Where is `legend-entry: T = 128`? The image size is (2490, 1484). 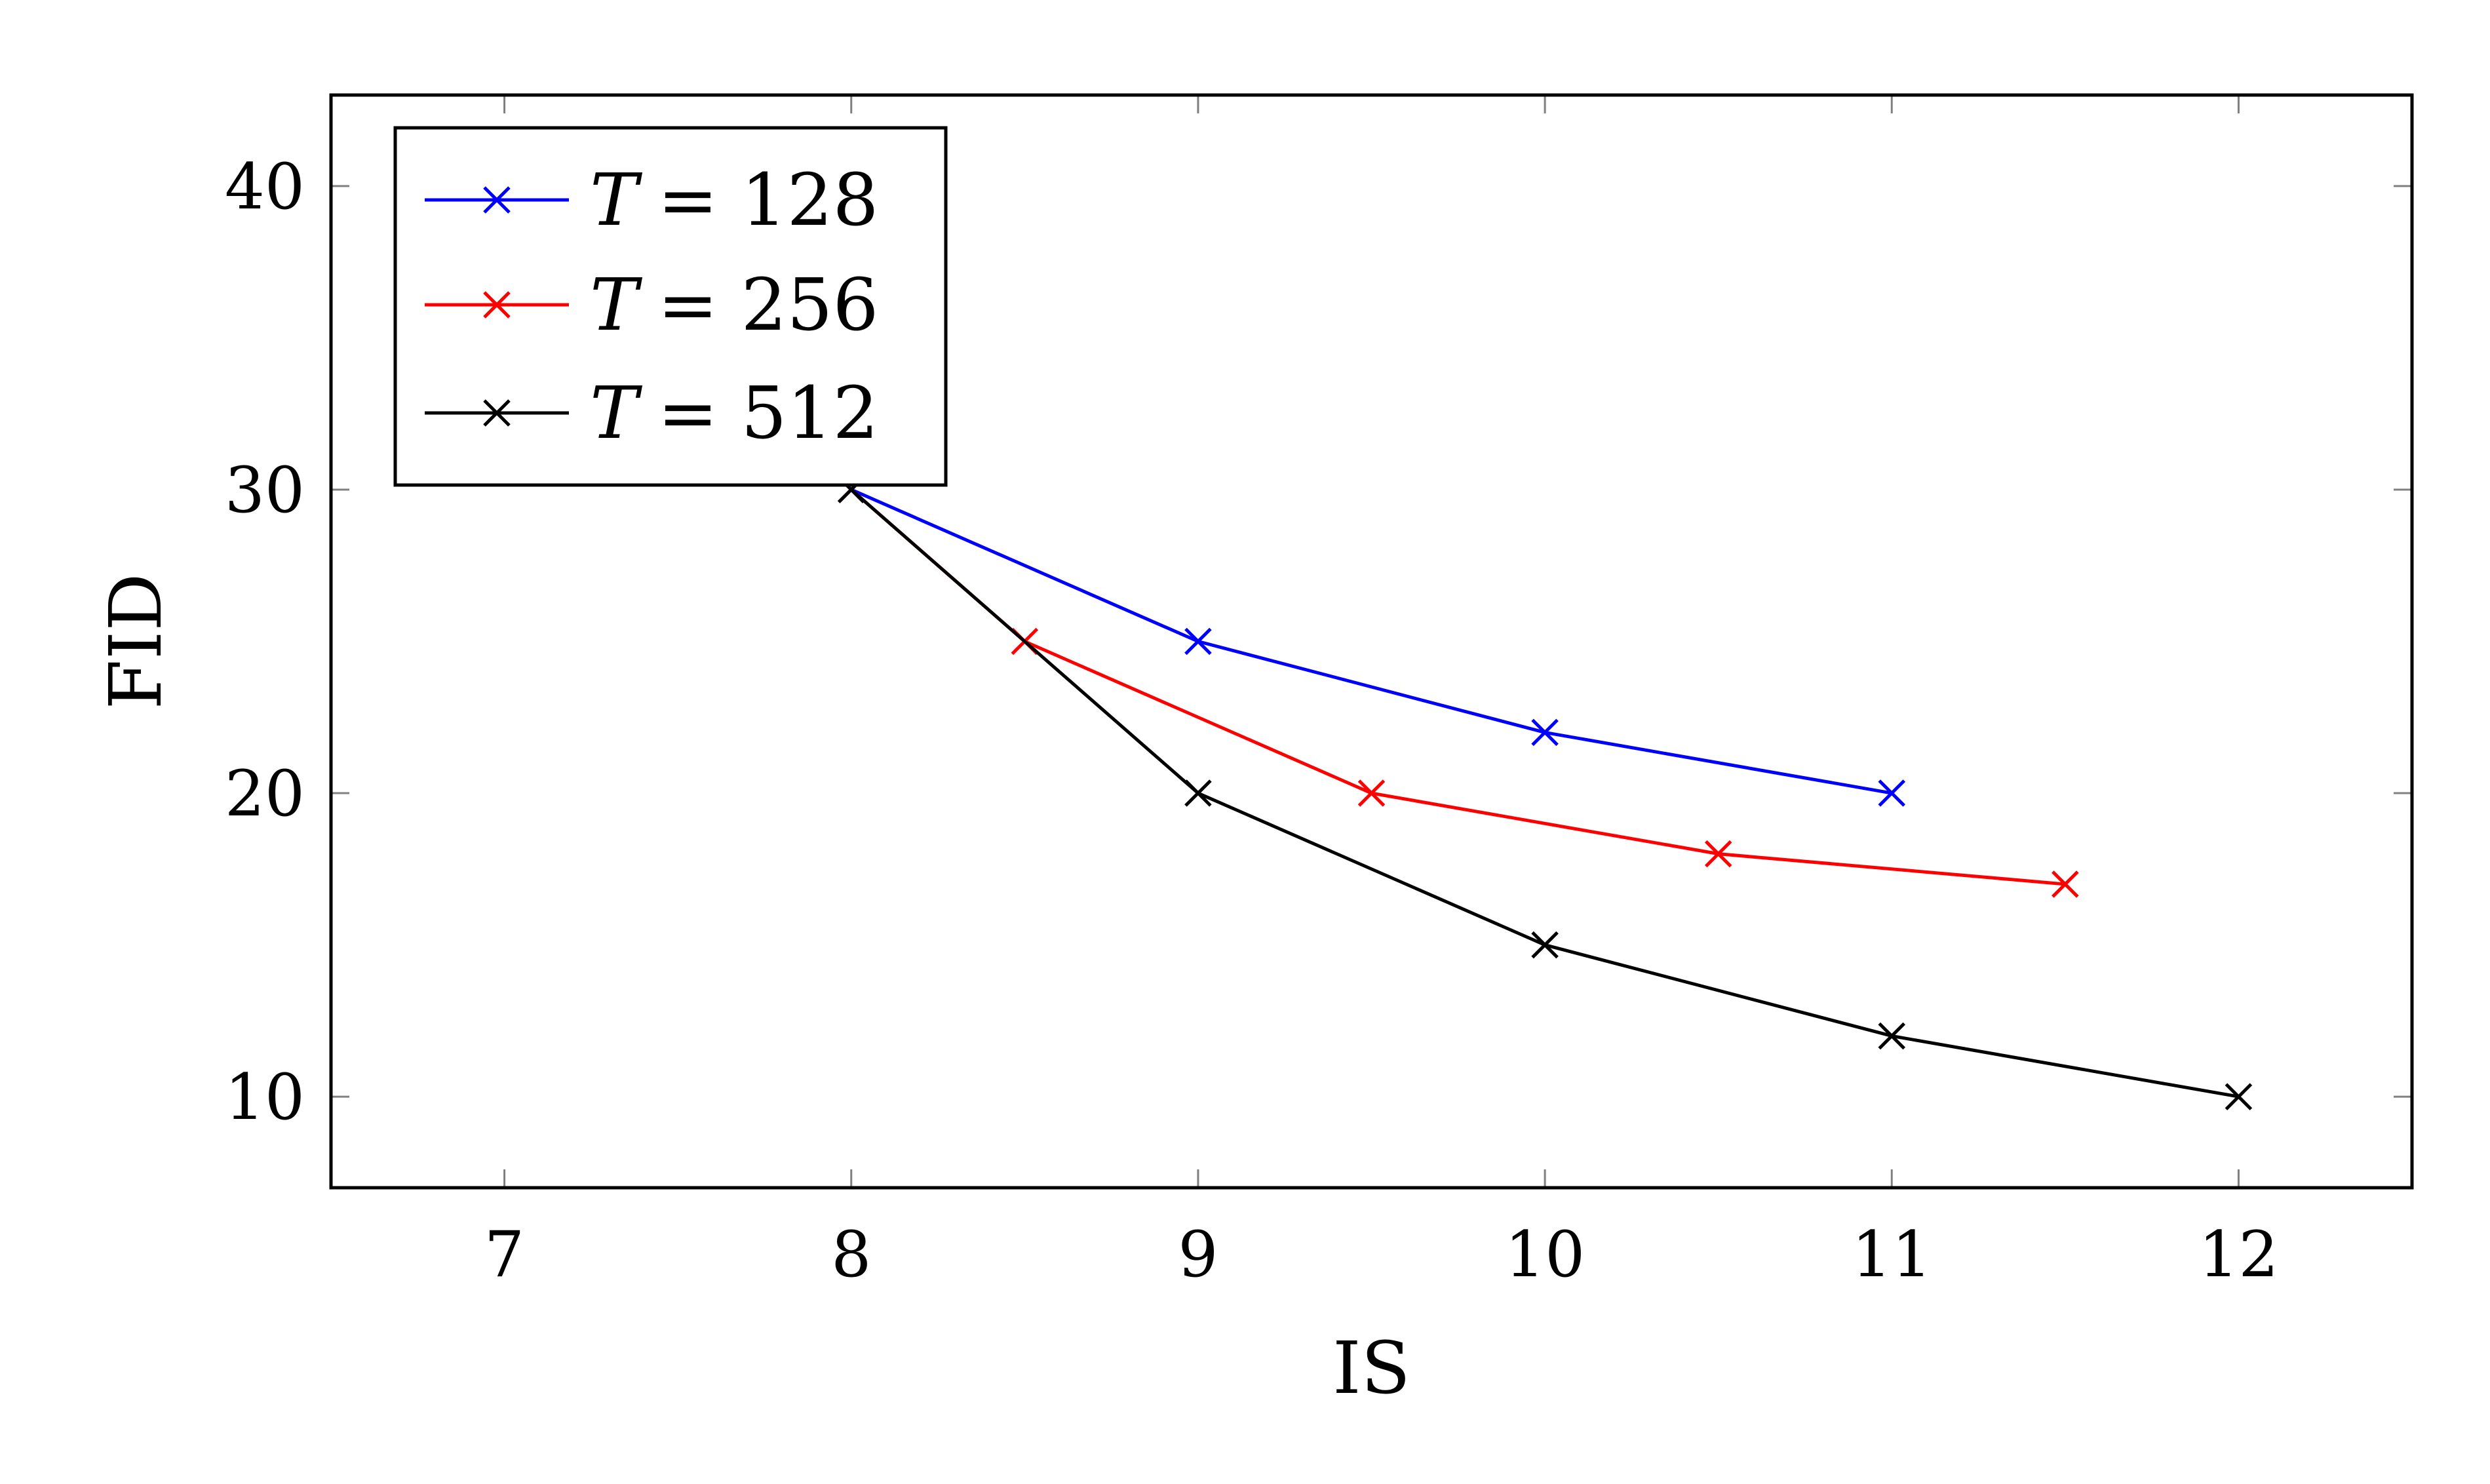
legend-entry: T = 128 is located at coordinates (651, 200).